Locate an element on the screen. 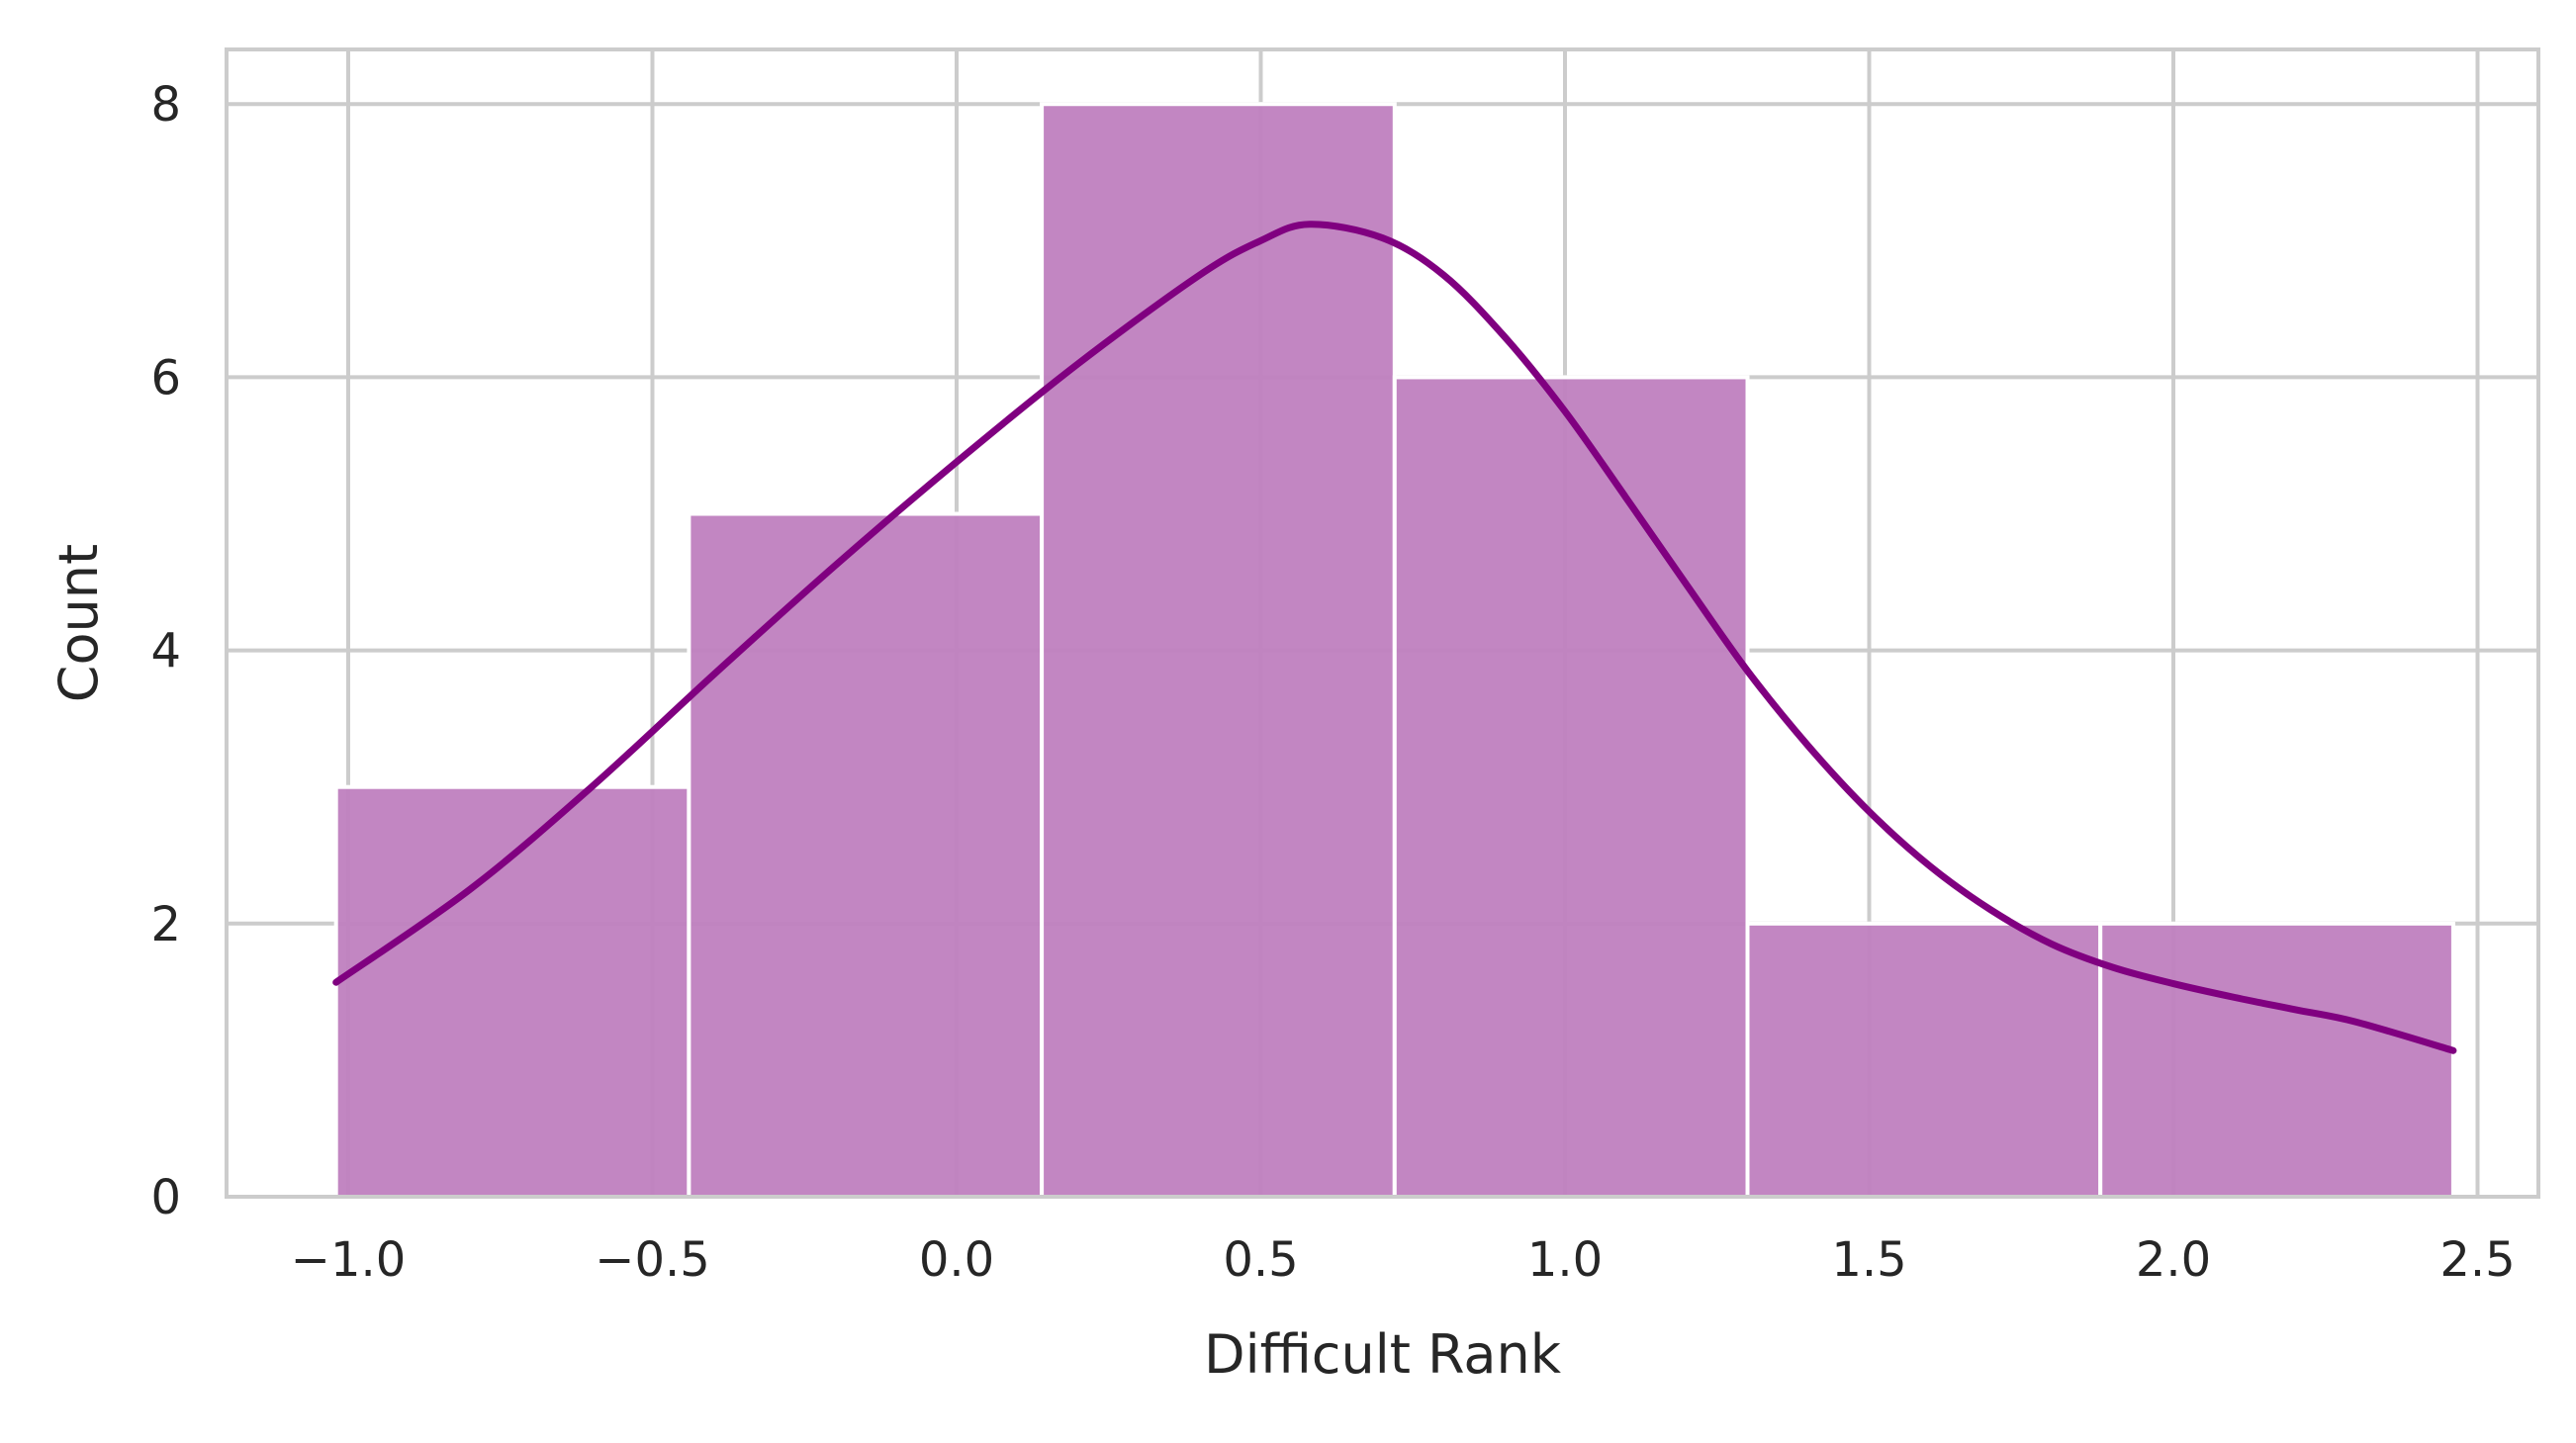 The width and height of the screenshot is (2576, 1443). y-tick-label: 4 is located at coordinates (166, 651).